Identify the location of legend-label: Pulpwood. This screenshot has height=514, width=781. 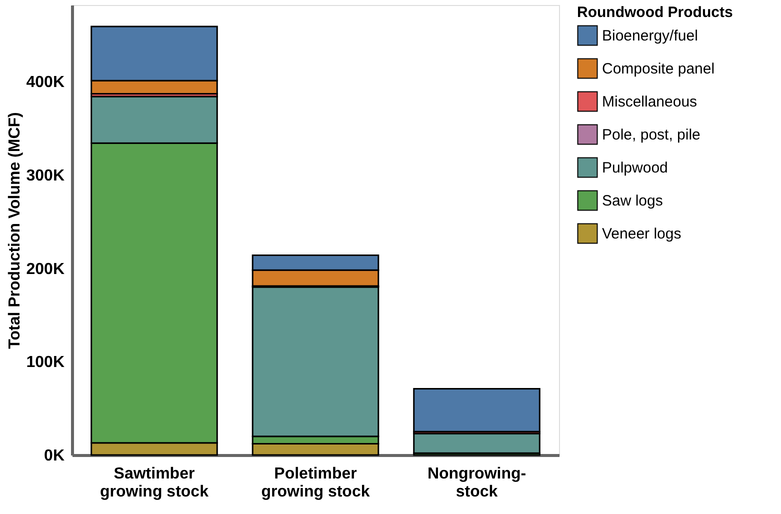
(635, 168).